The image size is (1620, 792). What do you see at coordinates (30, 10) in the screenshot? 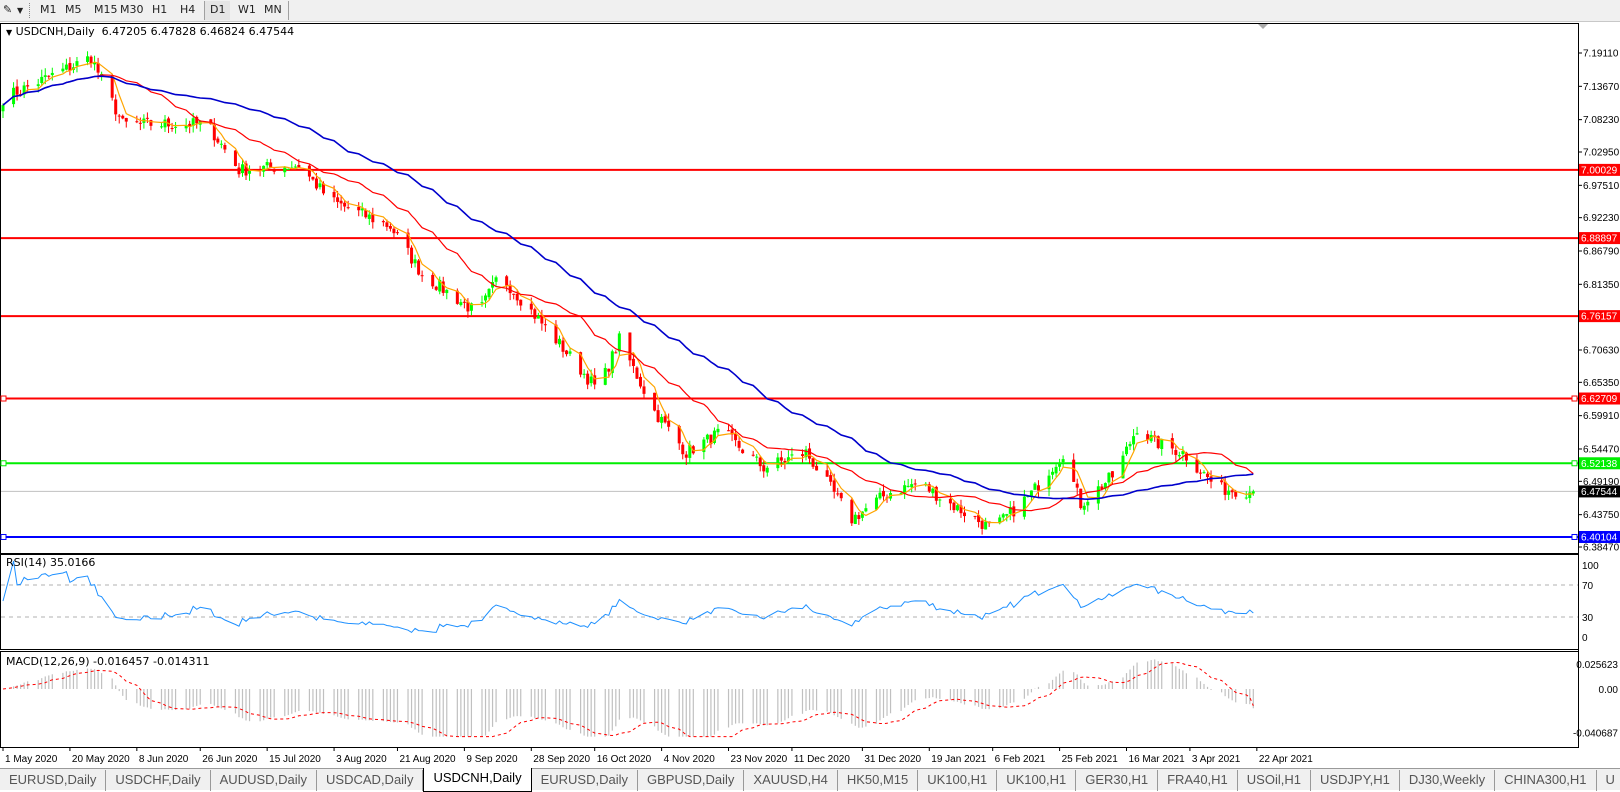
I see `toolbar-grip` at bounding box center [30, 10].